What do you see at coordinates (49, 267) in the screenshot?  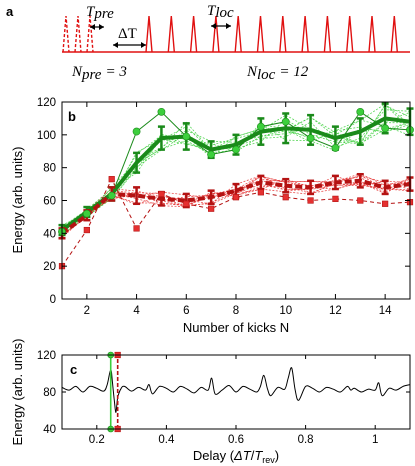 I see `y-tick-label: 20` at bounding box center [49, 267].